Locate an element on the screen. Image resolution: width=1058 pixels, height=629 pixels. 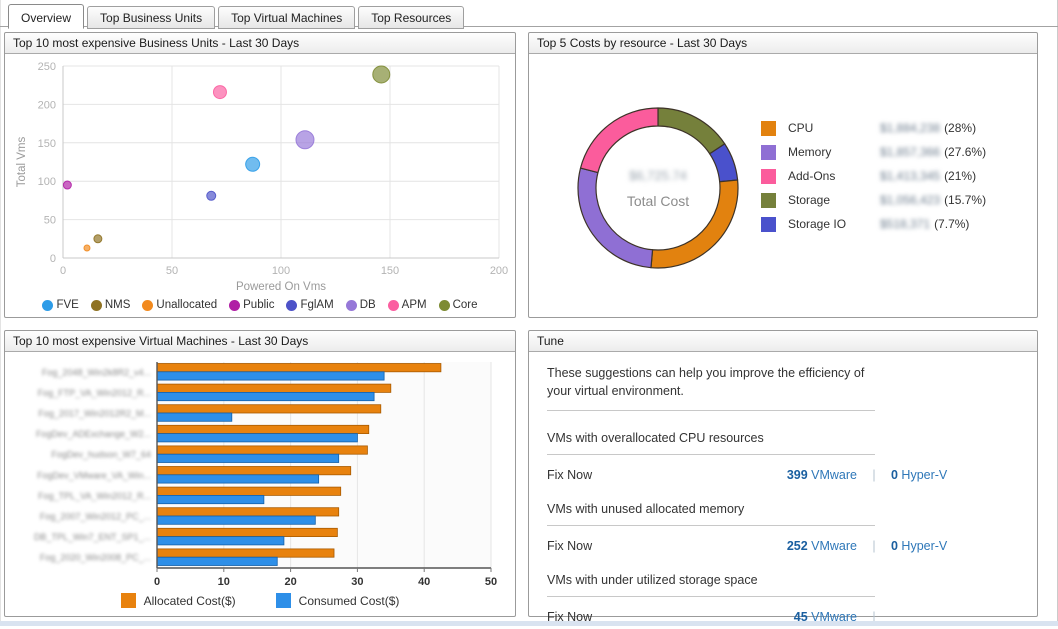
tab-top-resources: Top Resources is located at coordinates (411, 17).